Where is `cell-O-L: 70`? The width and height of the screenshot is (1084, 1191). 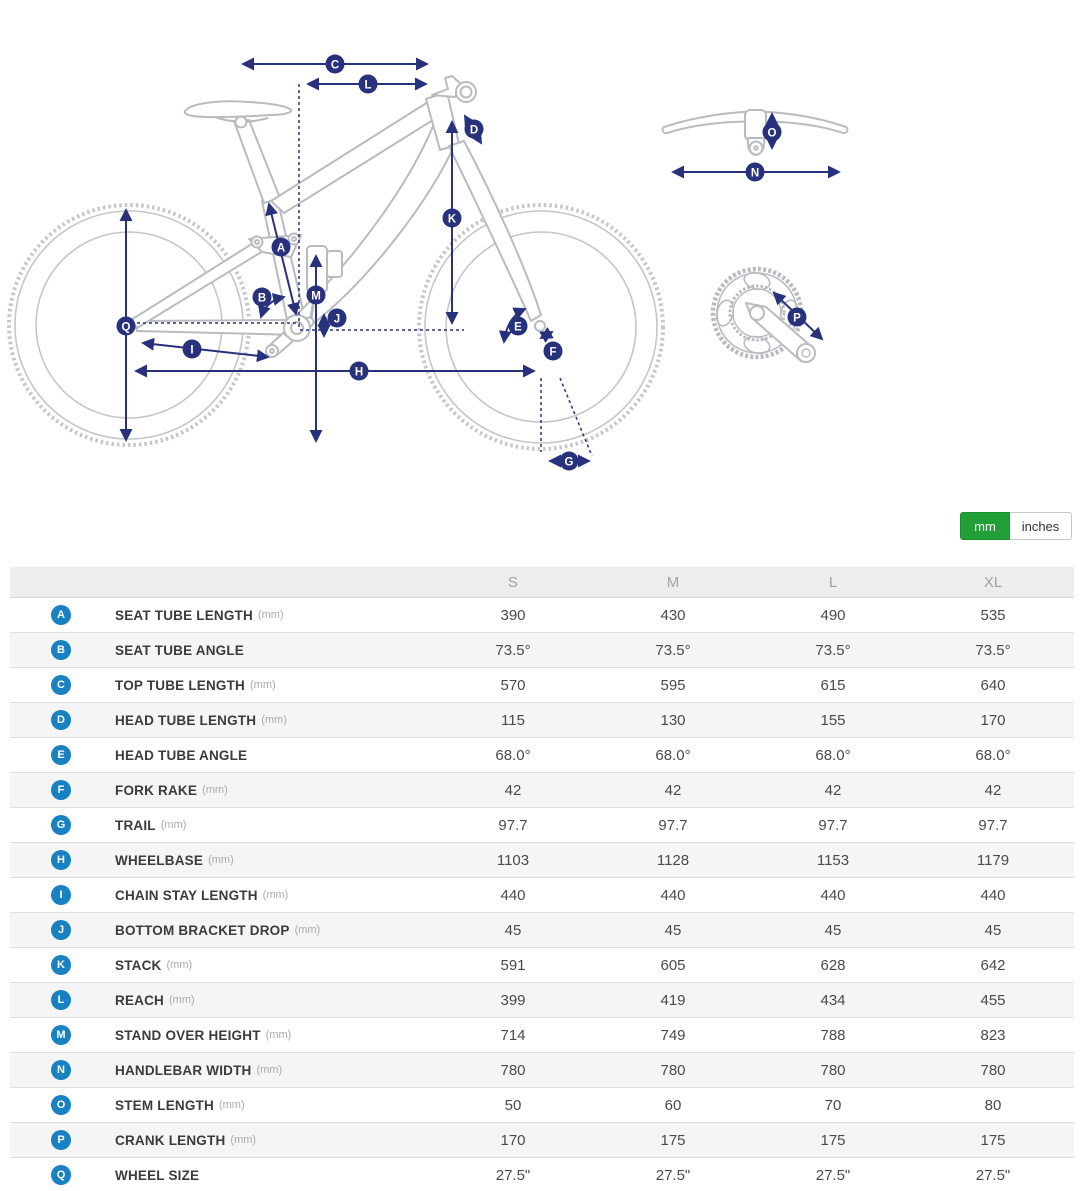
cell-O-L: 70 is located at coordinates (833, 1105).